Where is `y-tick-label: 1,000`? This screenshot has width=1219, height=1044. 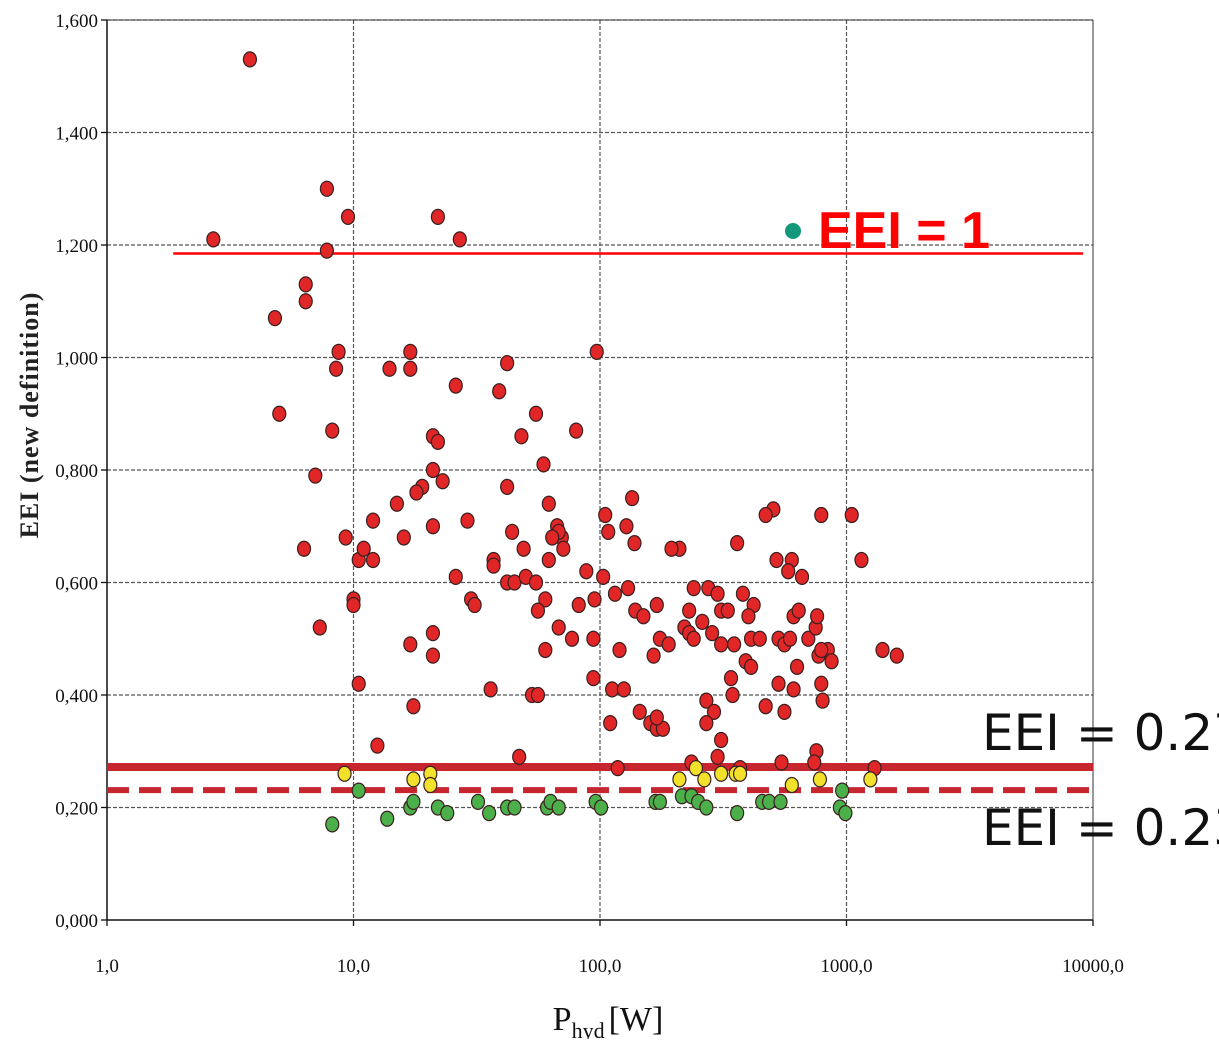 y-tick-label: 1,000 is located at coordinates (76, 359).